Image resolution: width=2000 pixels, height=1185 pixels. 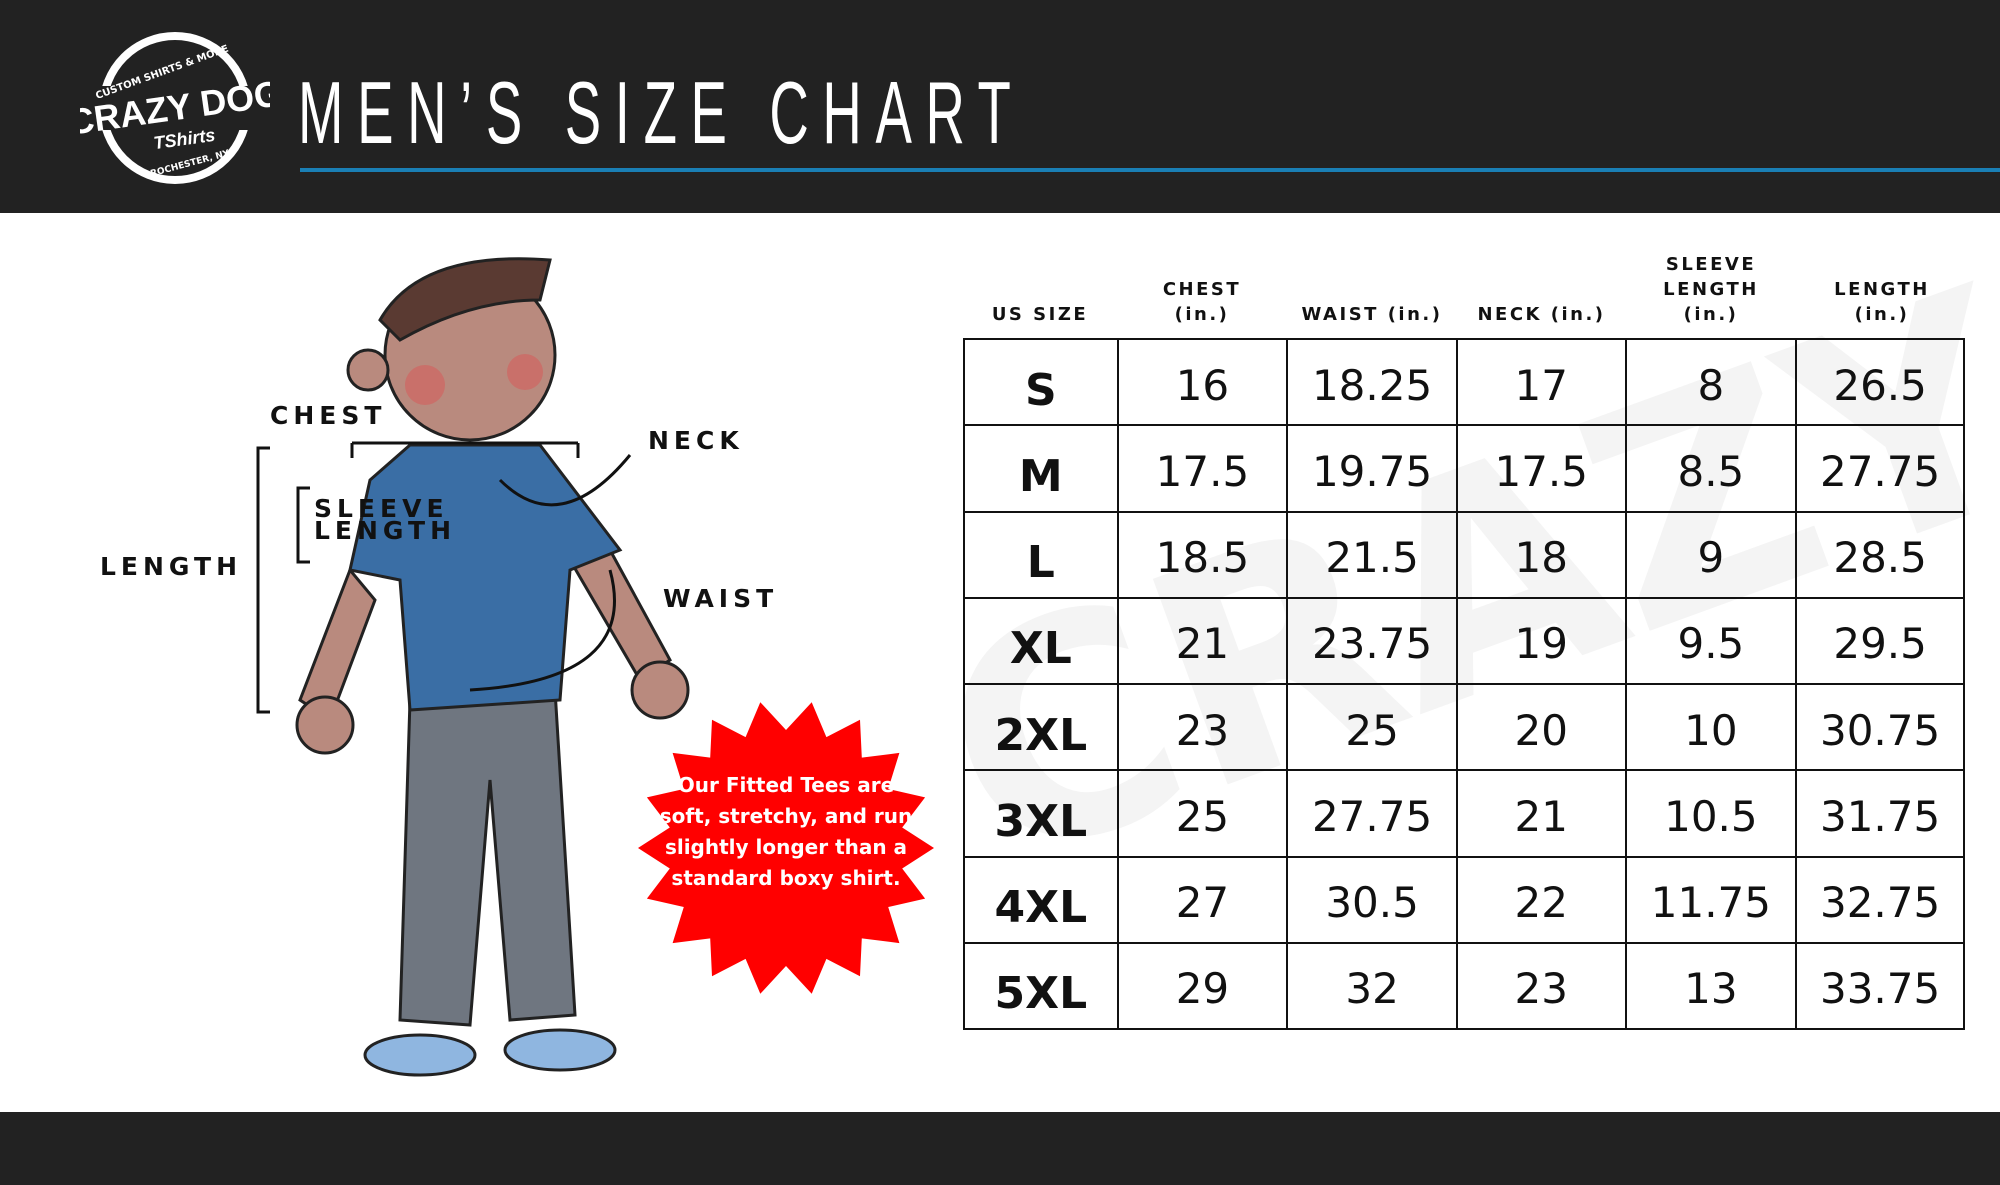 What do you see at coordinates (1711, 468) in the screenshot?
I see `cell-sleeve: 8.5` at bounding box center [1711, 468].